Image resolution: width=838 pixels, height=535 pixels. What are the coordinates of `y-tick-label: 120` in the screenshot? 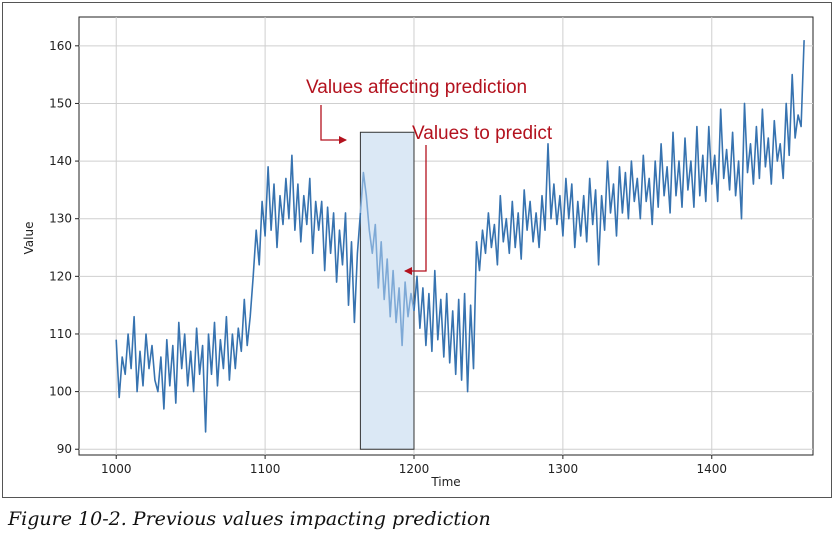 It's located at (60, 276).